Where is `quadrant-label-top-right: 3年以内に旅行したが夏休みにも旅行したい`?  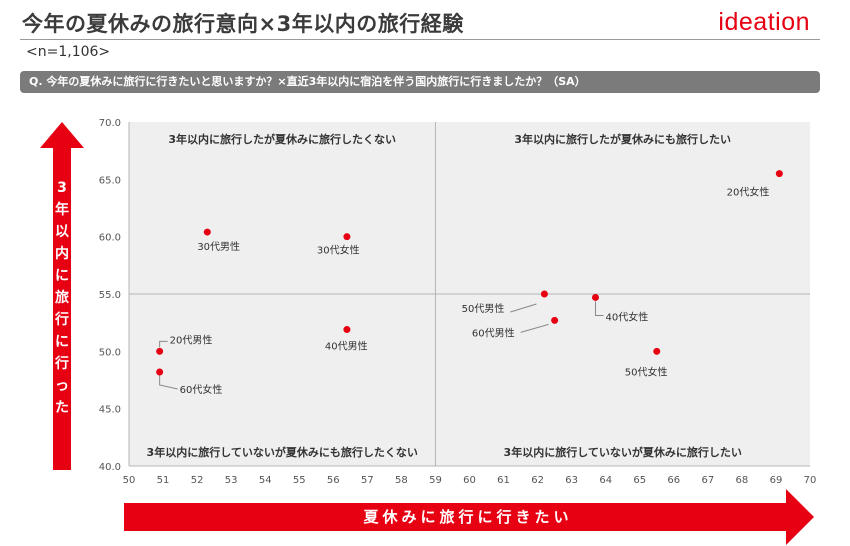 quadrant-label-top-right: 3年以内に旅行したが夏休みにも旅行したい is located at coordinates (622, 139).